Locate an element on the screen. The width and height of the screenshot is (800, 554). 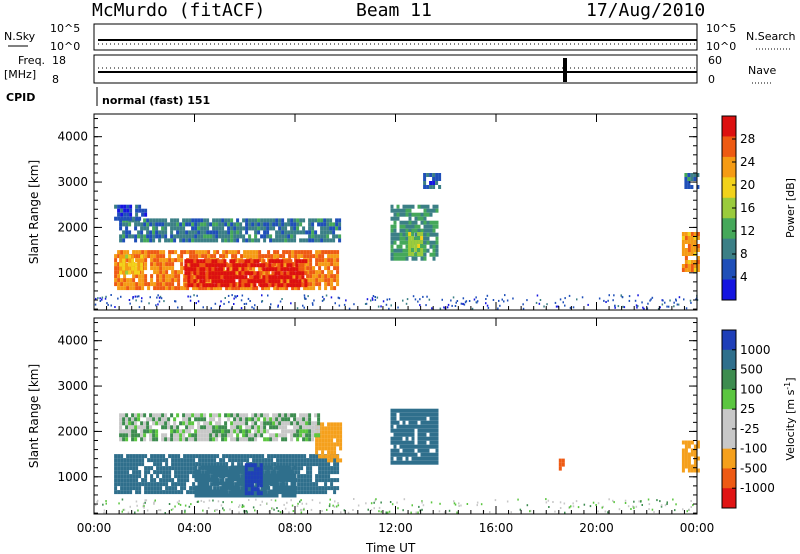
velocity-cbar-swatch is located at coordinates (729, 419).